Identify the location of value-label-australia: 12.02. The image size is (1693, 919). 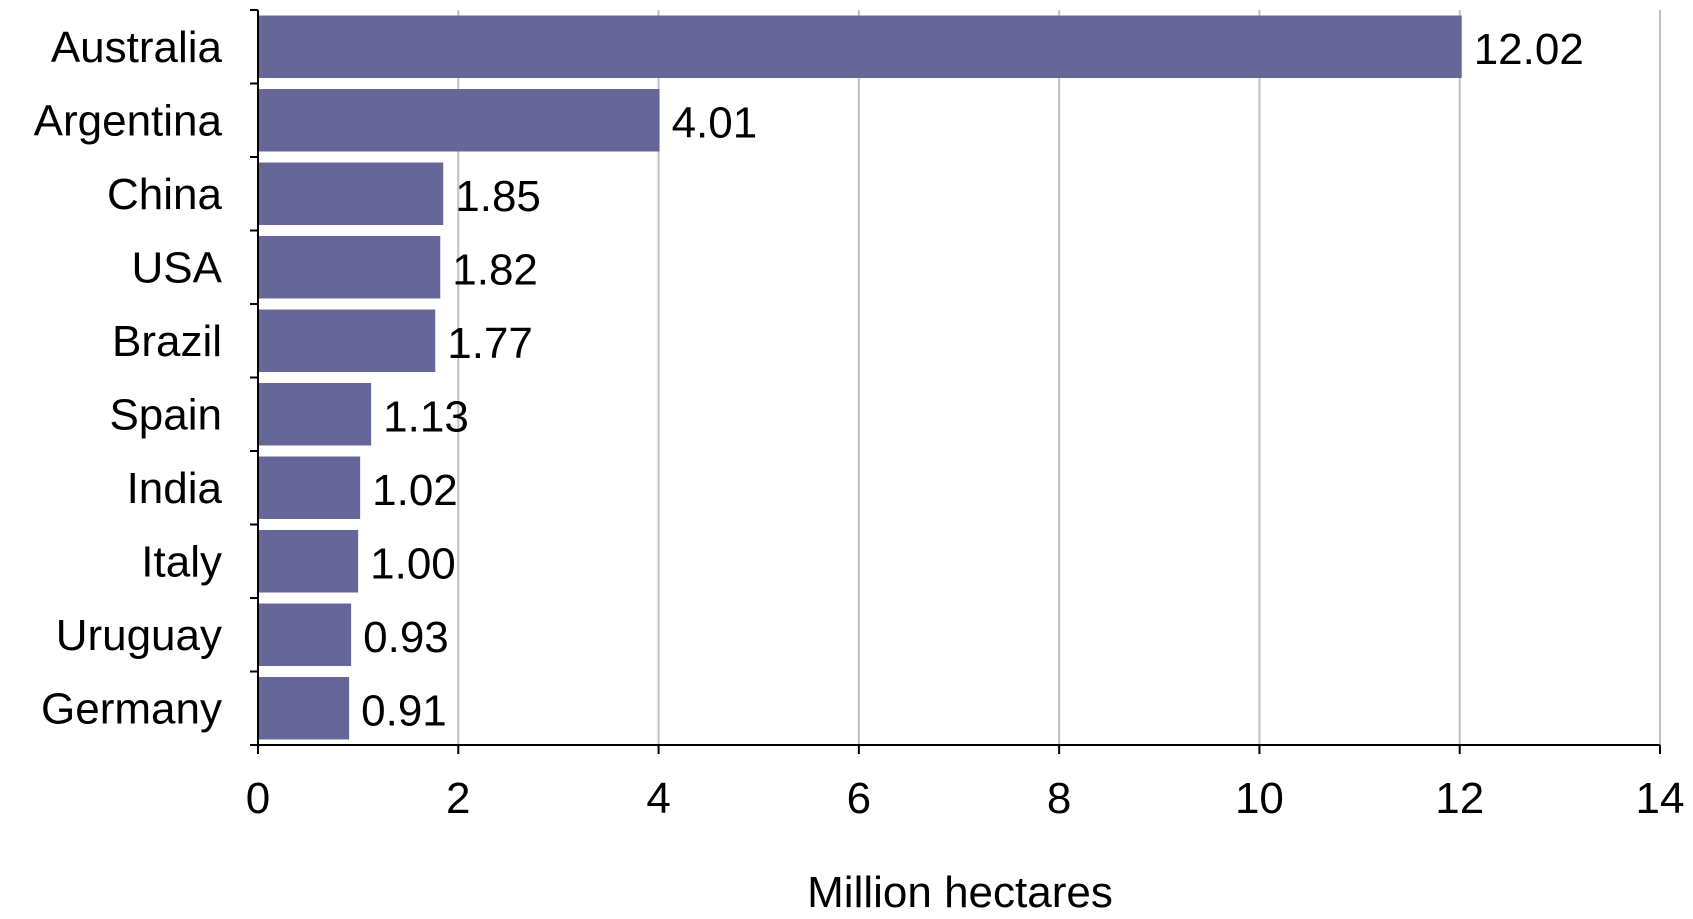
(1529, 49).